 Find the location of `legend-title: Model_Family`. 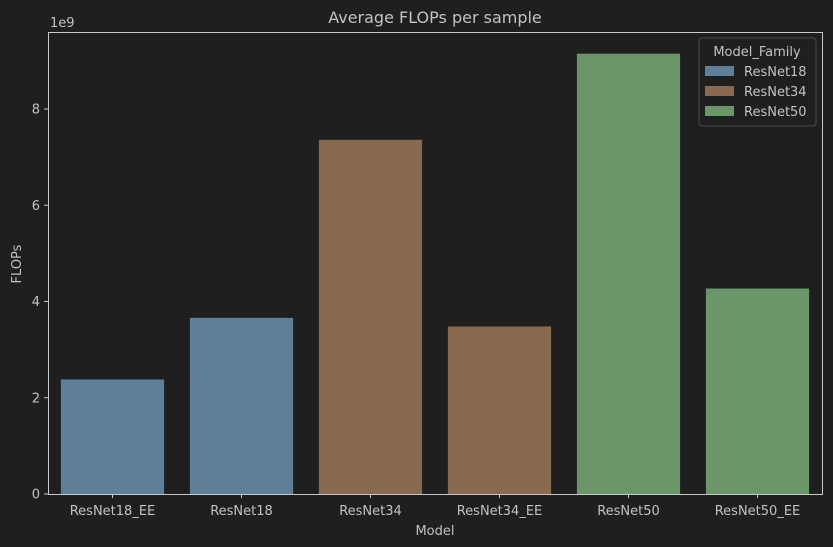

legend-title: Model_Family is located at coordinates (757, 52).